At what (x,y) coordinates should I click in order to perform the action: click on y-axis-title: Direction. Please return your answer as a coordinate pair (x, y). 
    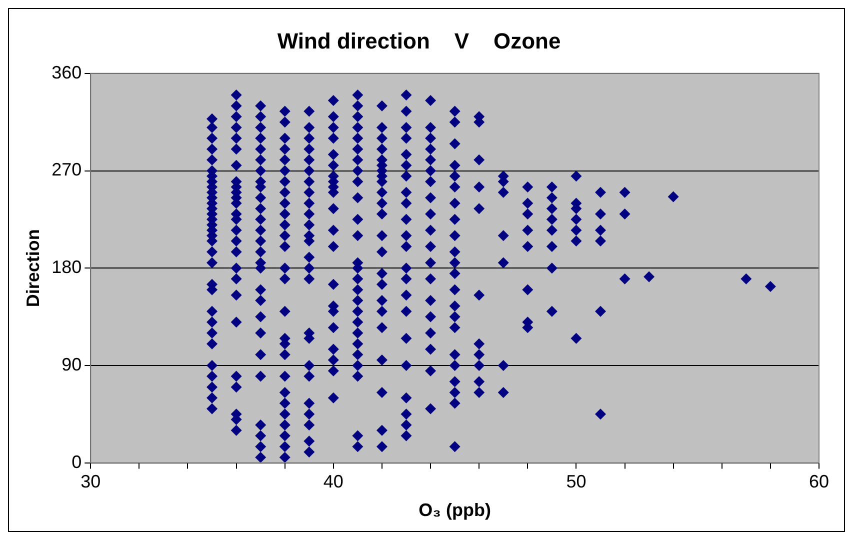
    Looking at the image, I should click on (32, 268).